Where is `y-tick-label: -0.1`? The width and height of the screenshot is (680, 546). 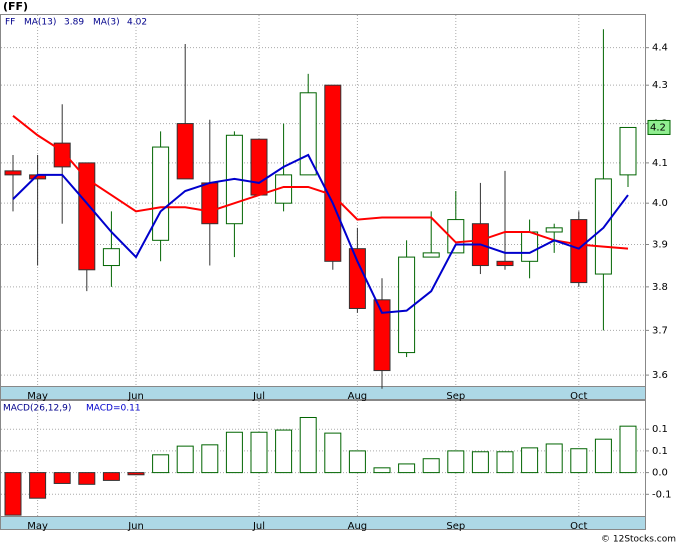 y-tick-label: -0.1 is located at coordinates (662, 494).